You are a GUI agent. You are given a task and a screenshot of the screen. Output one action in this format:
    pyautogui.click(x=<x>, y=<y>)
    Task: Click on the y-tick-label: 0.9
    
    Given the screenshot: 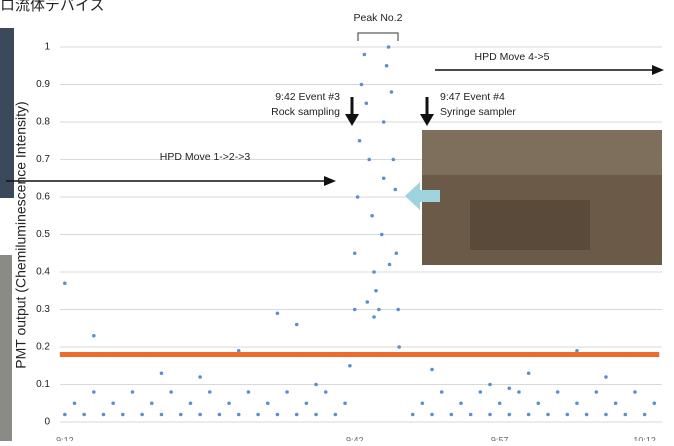 What is the action you would take?
    pyautogui.click(x=43, y=84)
    